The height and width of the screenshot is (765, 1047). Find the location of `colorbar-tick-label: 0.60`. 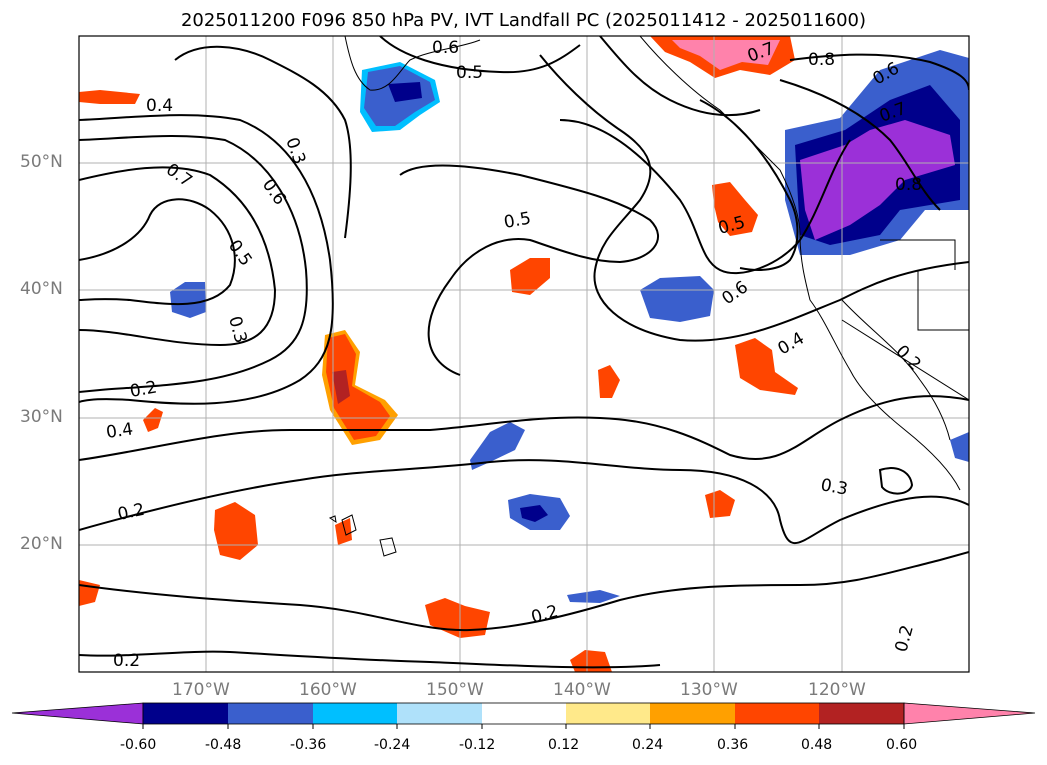

colorbar-tick-label: 0.60 is located at coordinates (902, 745).